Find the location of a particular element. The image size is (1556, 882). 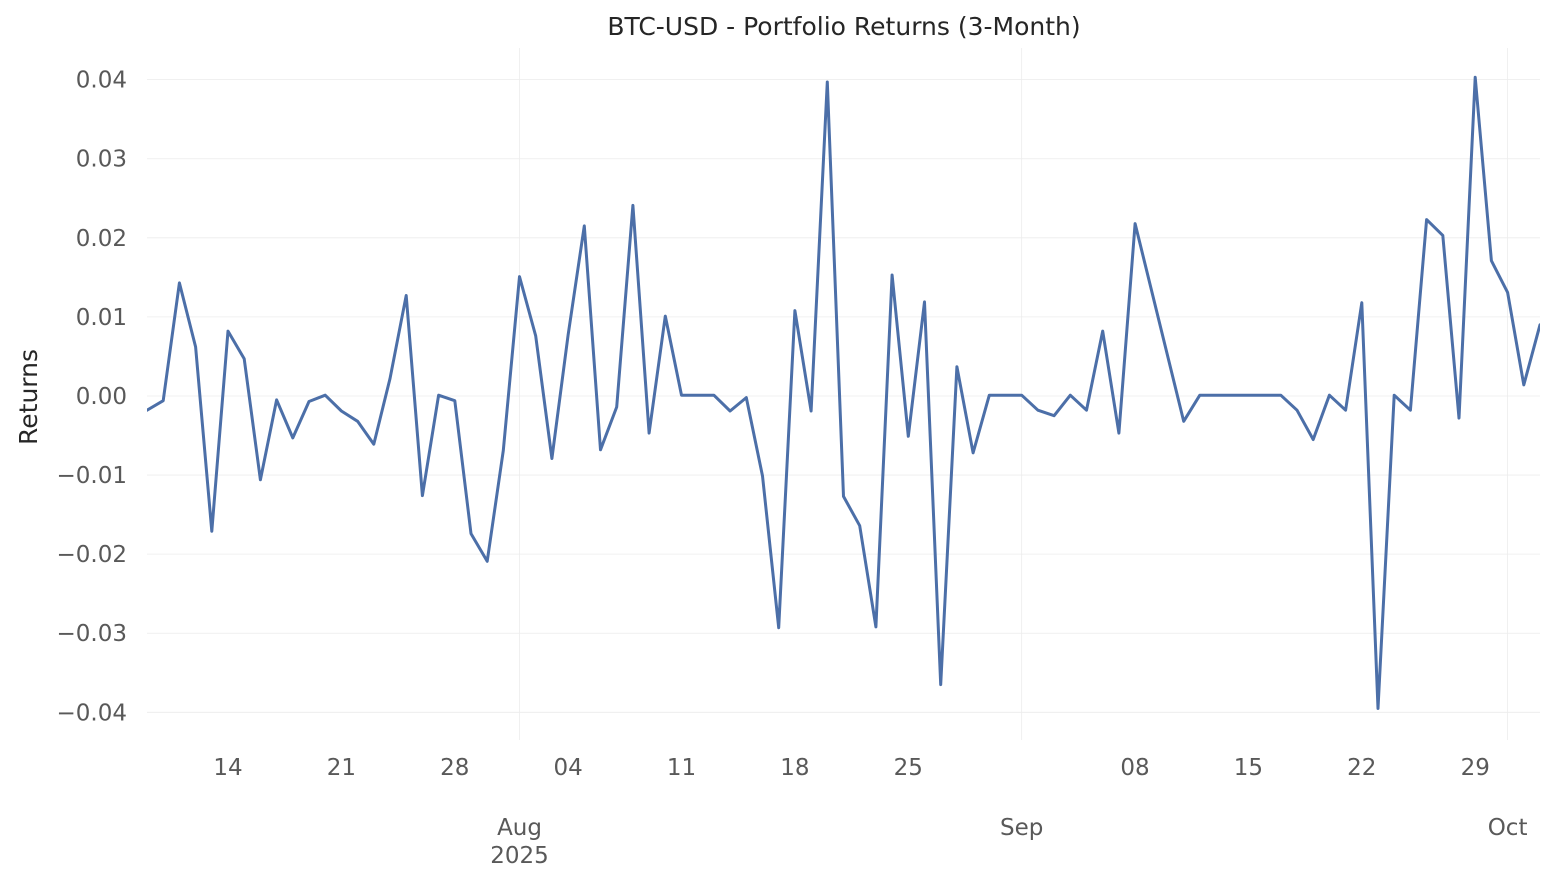

x-tick-label: 28 is located at coordinates (454, 768).